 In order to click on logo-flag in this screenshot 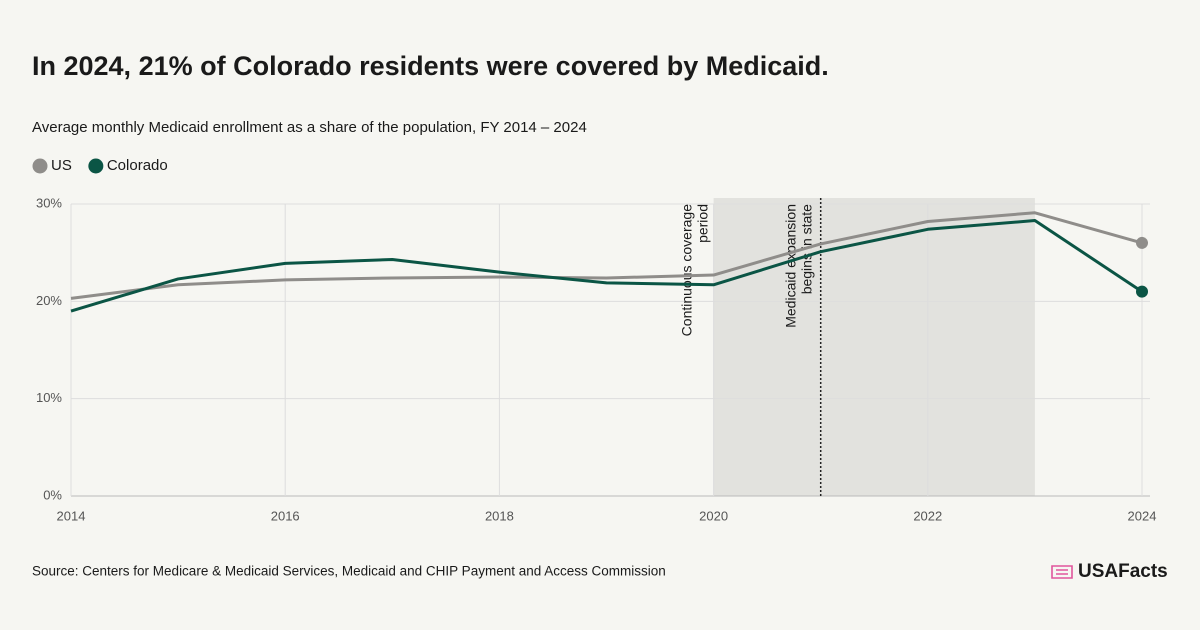, I will do `click(1062, 572)`.